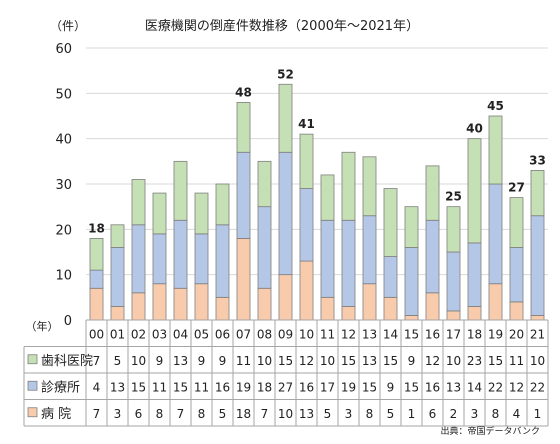 The width and height of the screenshot is (560, 444). Describe the element at coordinates (282, 26) in the screenshot. I see `chart-title: 医療機関の倒産件数推移（2000年～2021年）` at that location.